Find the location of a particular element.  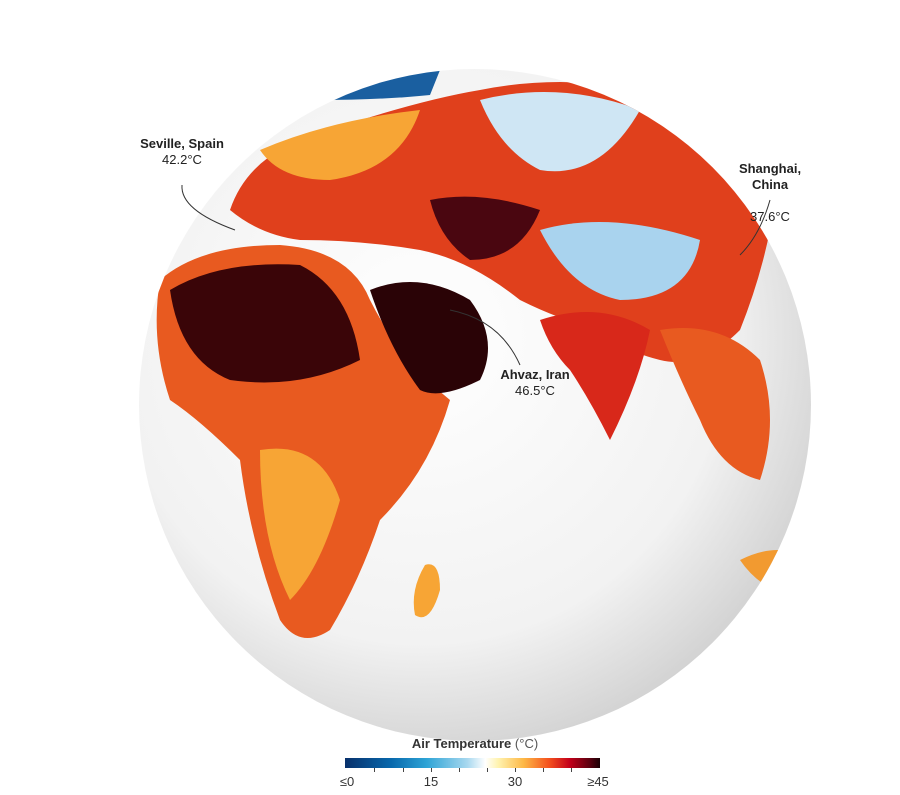

annotation-ahvaz: Ahvaz, Iran 46.5°C is located at coordinates (535, 383).